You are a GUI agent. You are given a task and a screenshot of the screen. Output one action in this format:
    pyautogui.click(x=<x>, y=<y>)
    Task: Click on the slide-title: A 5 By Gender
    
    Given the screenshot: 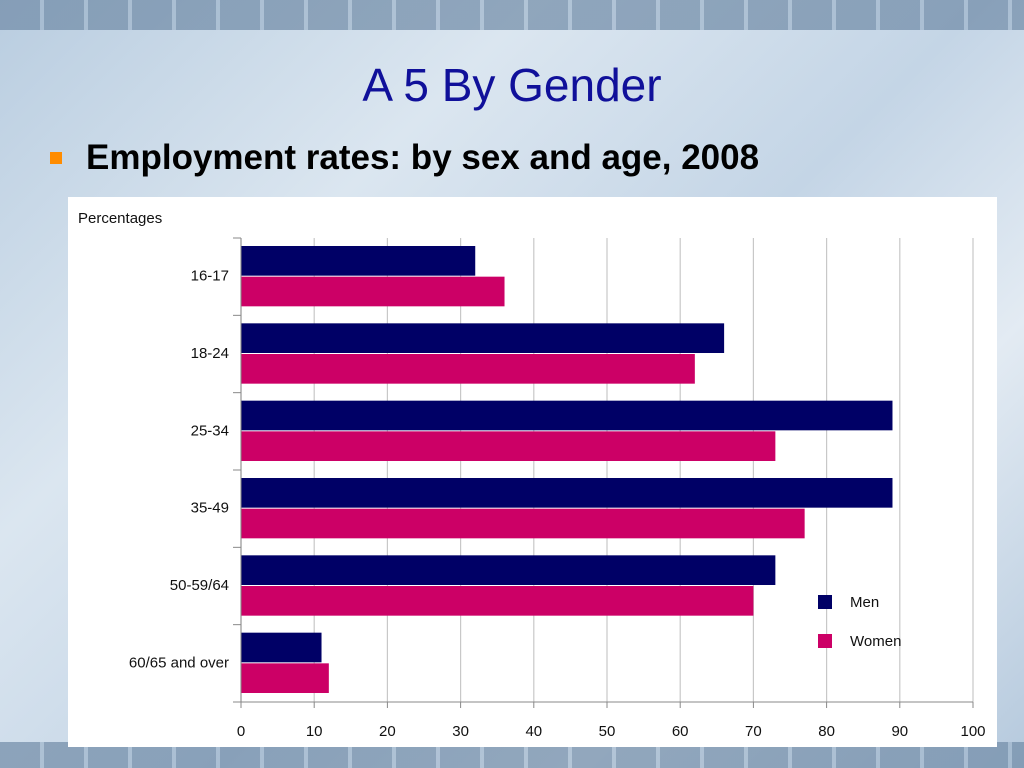 What is the action you would take?
    pyautogui.click(x=512, y=85)
    